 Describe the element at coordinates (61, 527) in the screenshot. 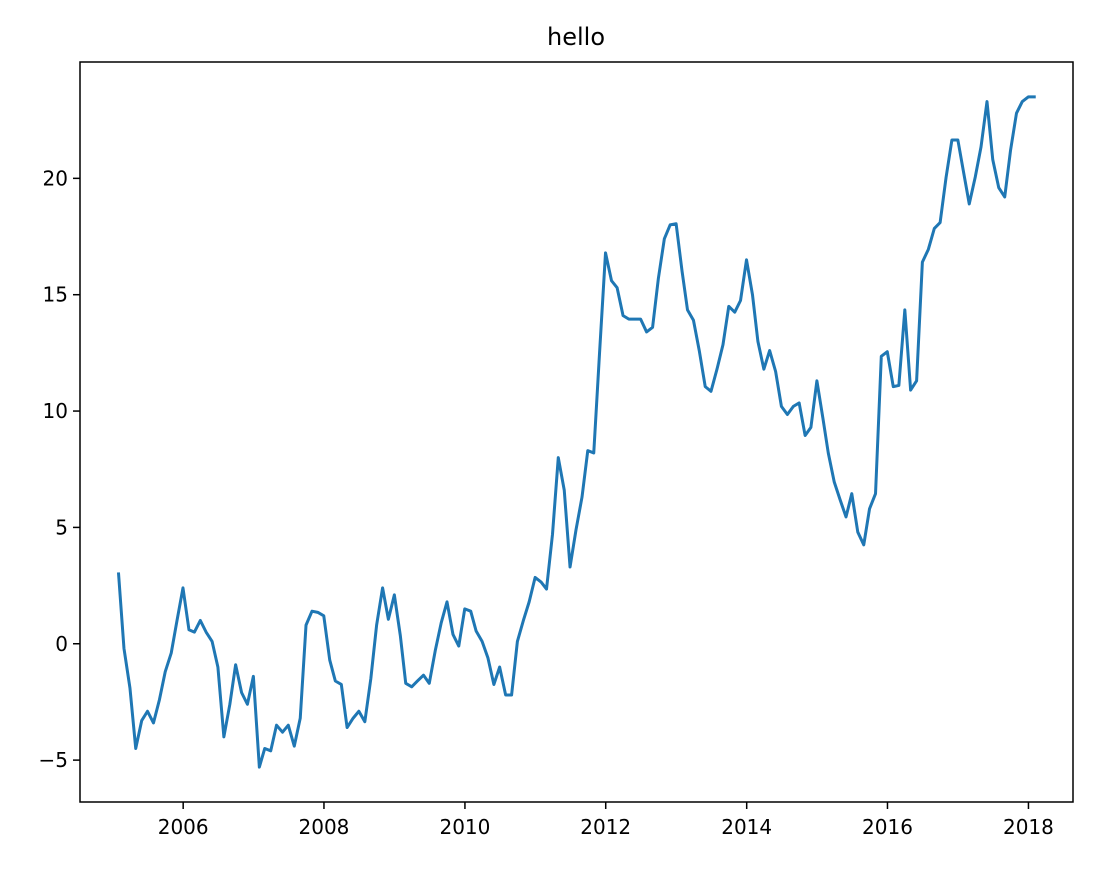

I see `y-tick-label: 5` at that location.